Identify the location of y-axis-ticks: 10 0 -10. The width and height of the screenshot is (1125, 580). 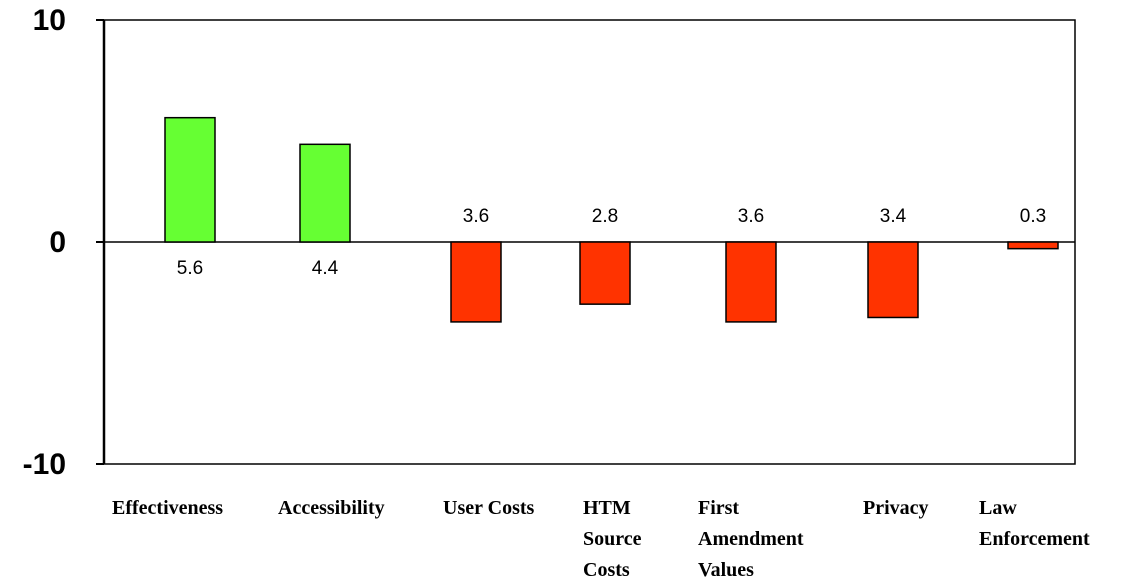
(63, 242).